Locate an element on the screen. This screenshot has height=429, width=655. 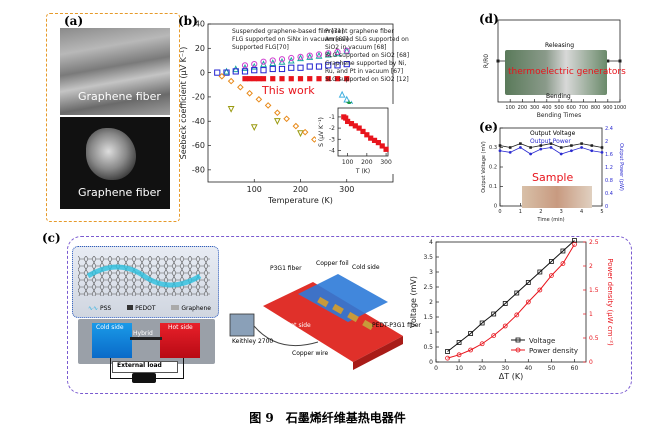
y2-axis-label: Output Power (pW) is located at coordinates (621, 167).